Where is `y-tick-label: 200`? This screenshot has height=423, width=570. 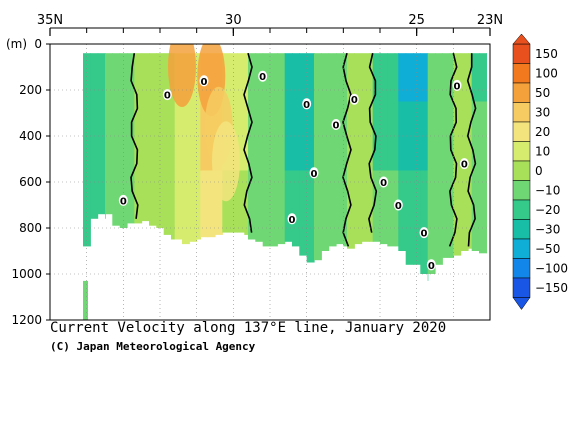
y-tick-label: 200 is located at coordinates (30, 90).